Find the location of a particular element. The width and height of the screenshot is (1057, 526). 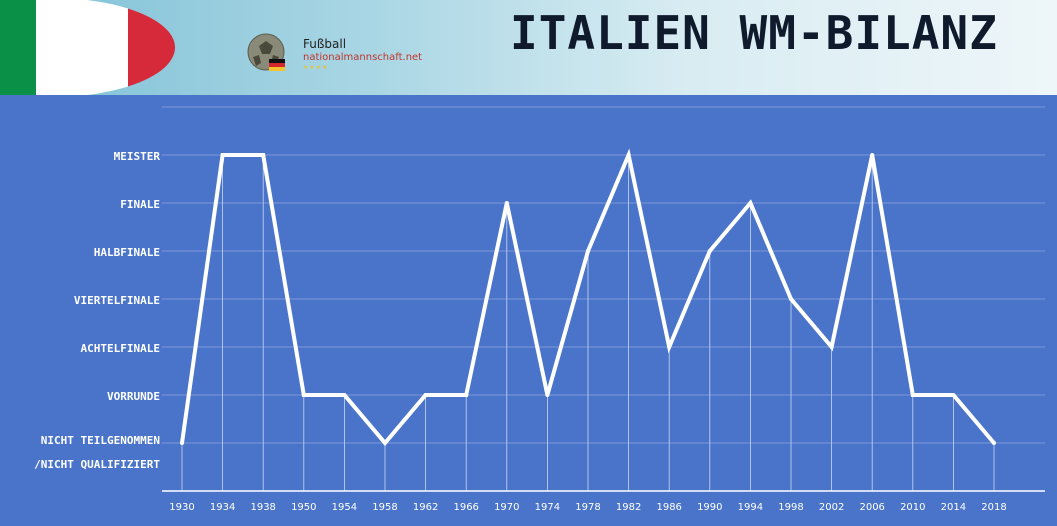

x-tick-label: 1970 is located at coordinates (506, 507).